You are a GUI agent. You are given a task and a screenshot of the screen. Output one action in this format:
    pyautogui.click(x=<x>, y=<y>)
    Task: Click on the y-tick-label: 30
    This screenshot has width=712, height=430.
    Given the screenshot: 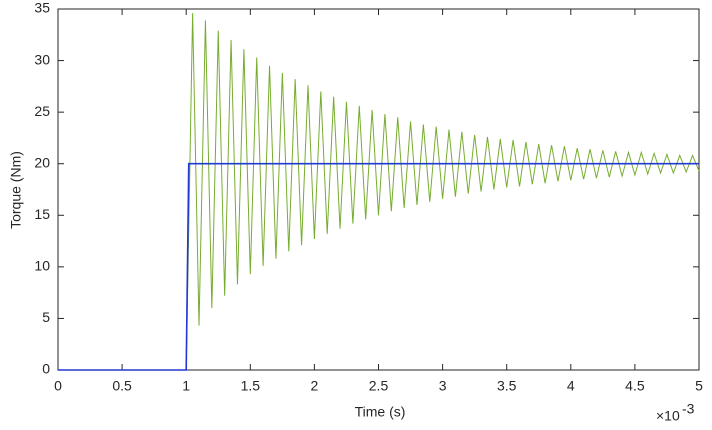 What is the action you would take?
    pyautogui.click(x=42, y=59)
    